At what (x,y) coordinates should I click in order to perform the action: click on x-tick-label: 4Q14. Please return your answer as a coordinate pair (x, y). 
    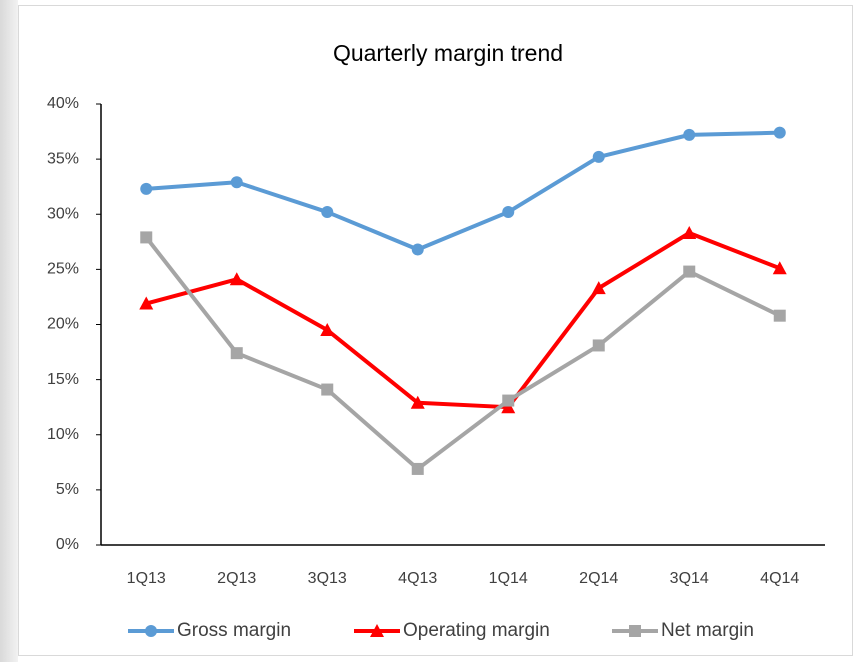
    Looking at the image, I should click on (779, 578).